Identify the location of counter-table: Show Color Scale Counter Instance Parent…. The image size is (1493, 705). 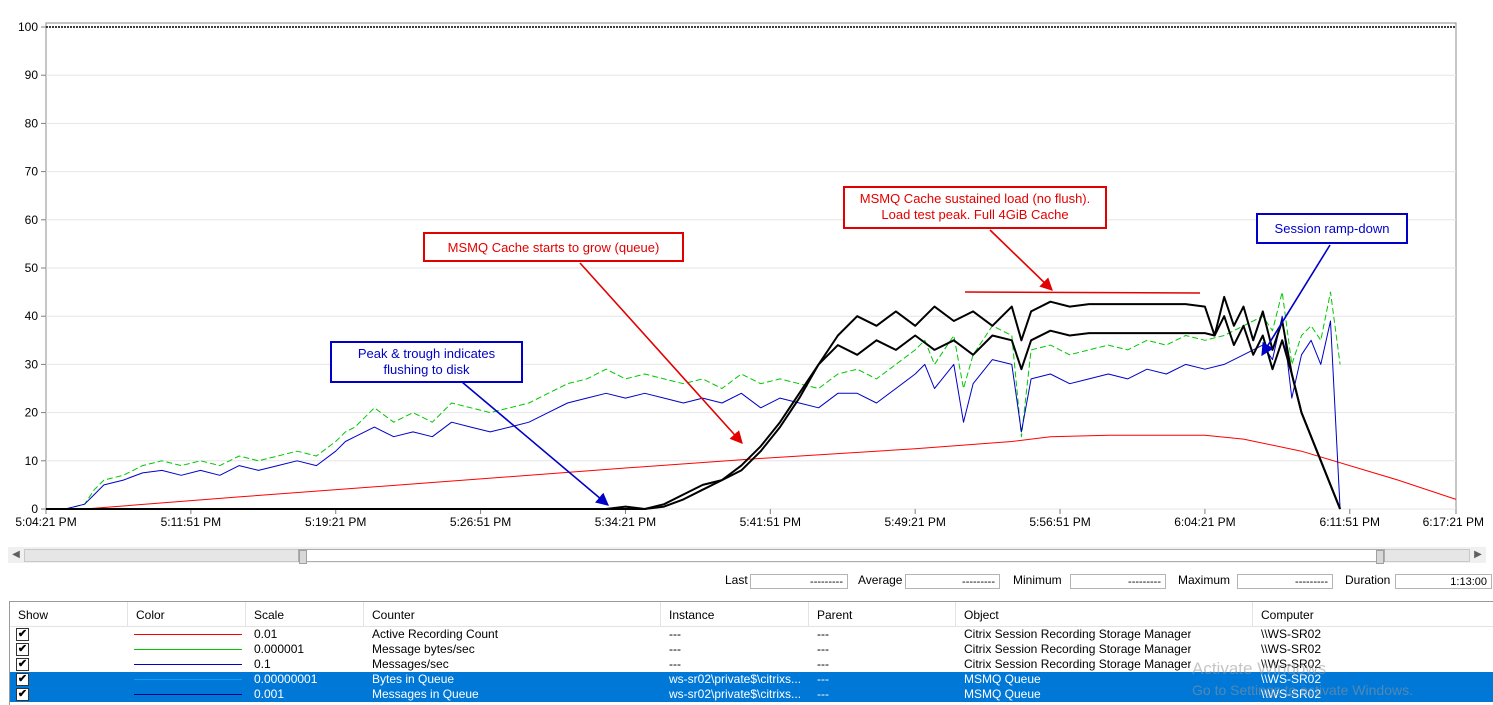
(751, 653).